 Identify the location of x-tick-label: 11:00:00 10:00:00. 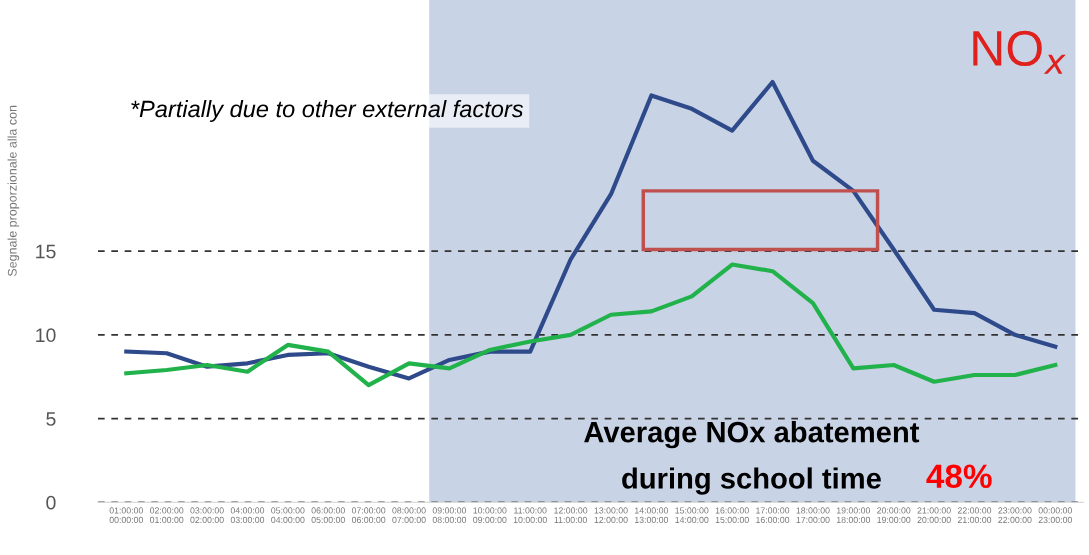
(530, 515).